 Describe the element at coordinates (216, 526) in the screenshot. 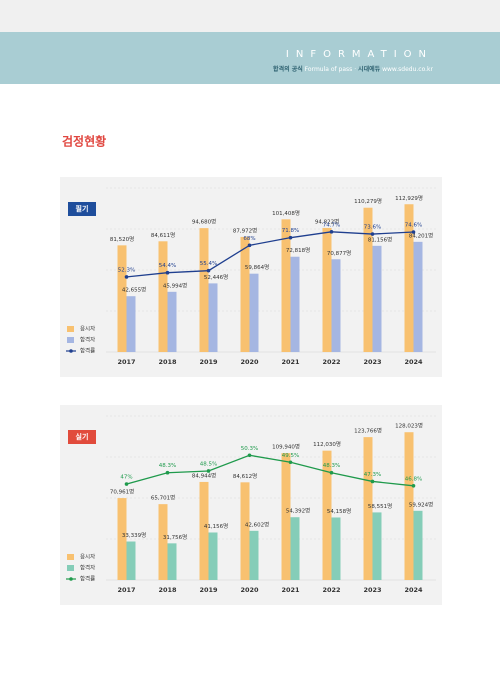

I see `value-label: 41,156명` at that location.